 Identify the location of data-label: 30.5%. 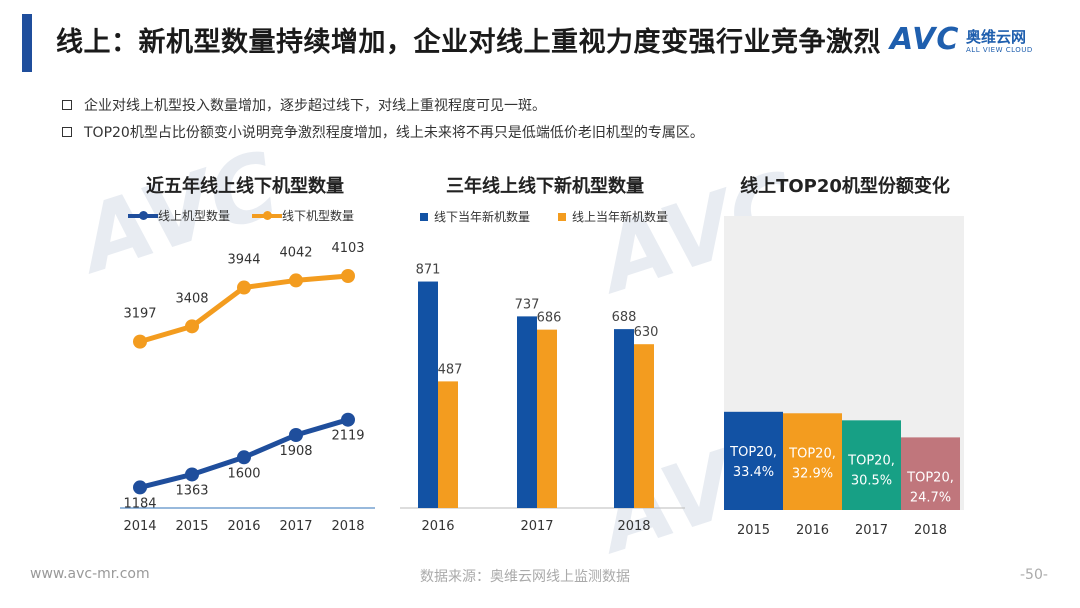
(871, 480).